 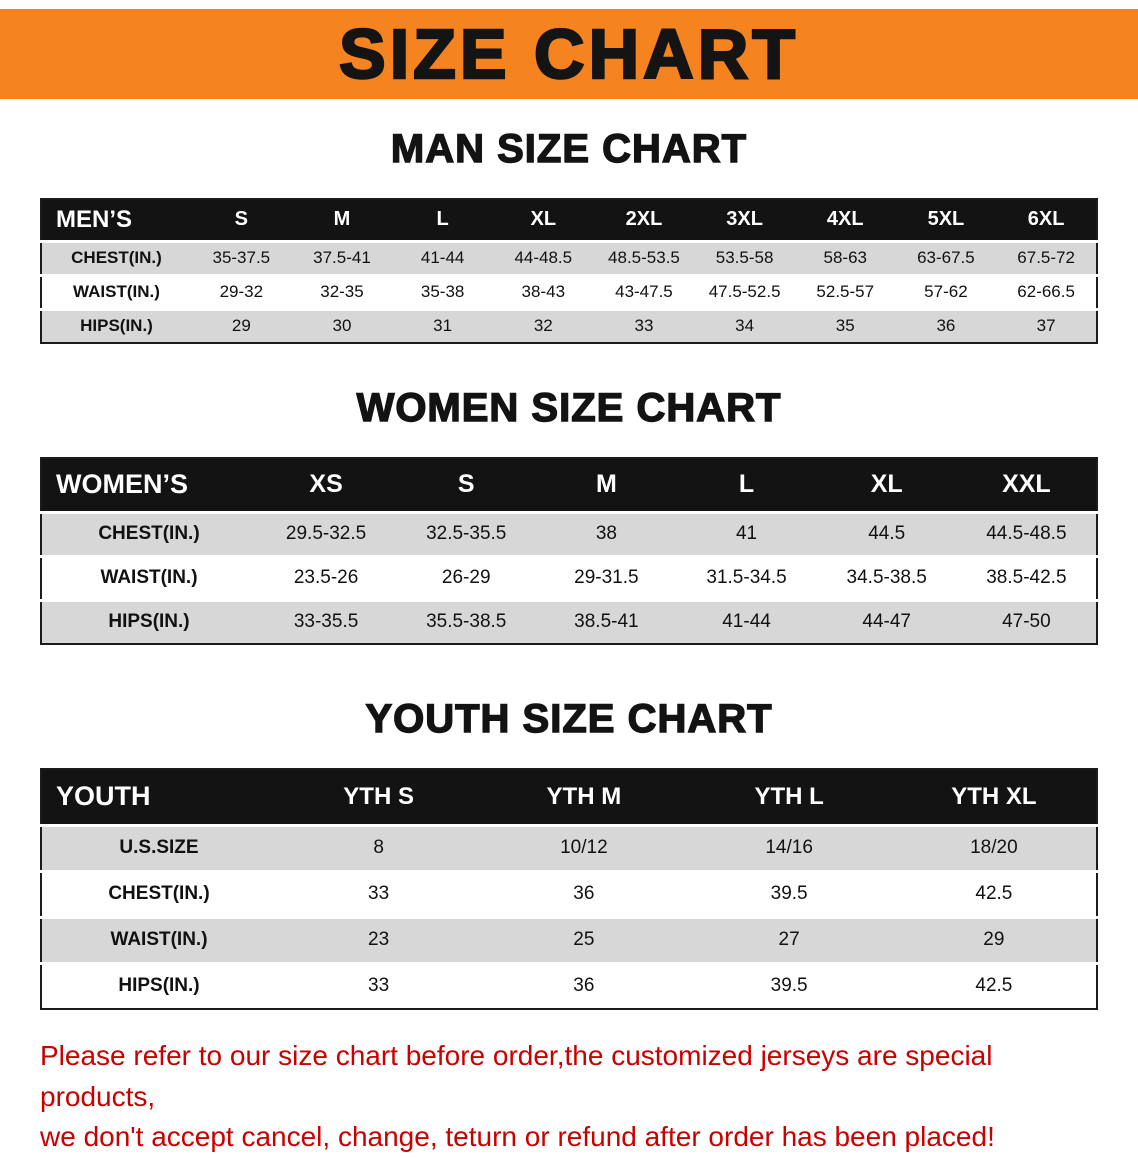 What do you see at coordinates (744, 219) in the screenshot?
I see `column-header: 3XL` at bounding box center [744, 219].